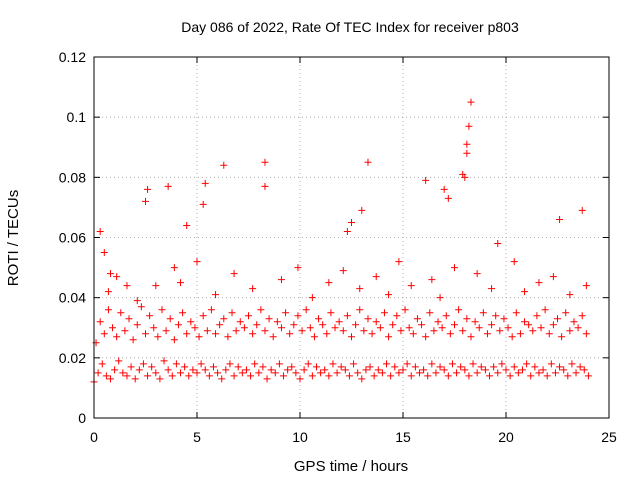 The image size is (640, 480). I want to click on y-axis-label: ROTI / TECUs, so click(13, 238).